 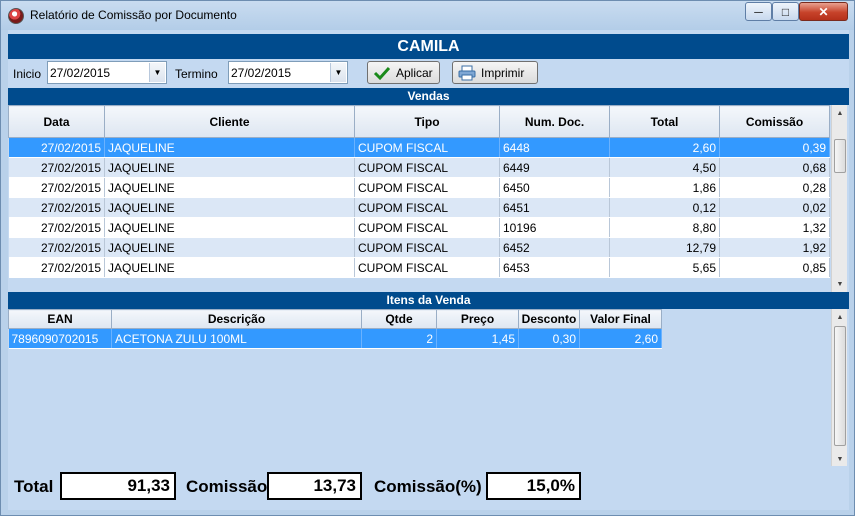 I want to click on cell-total: 8,80, so click(x=664, y=227).